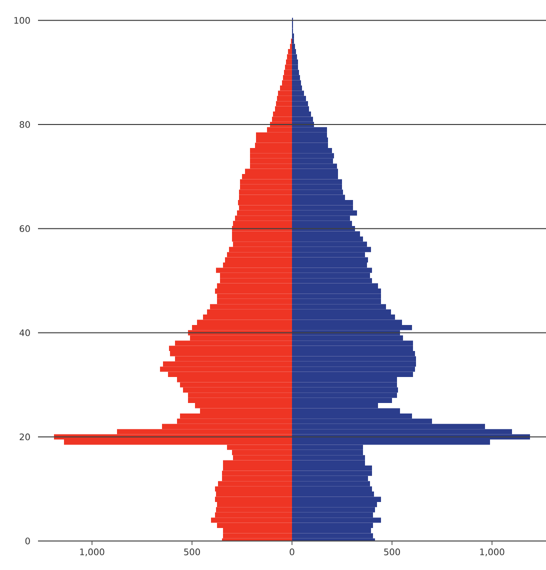  Describe the element at coordinates (22, 20) in the screenshot. I see `y-tick-label: 100` at that location.